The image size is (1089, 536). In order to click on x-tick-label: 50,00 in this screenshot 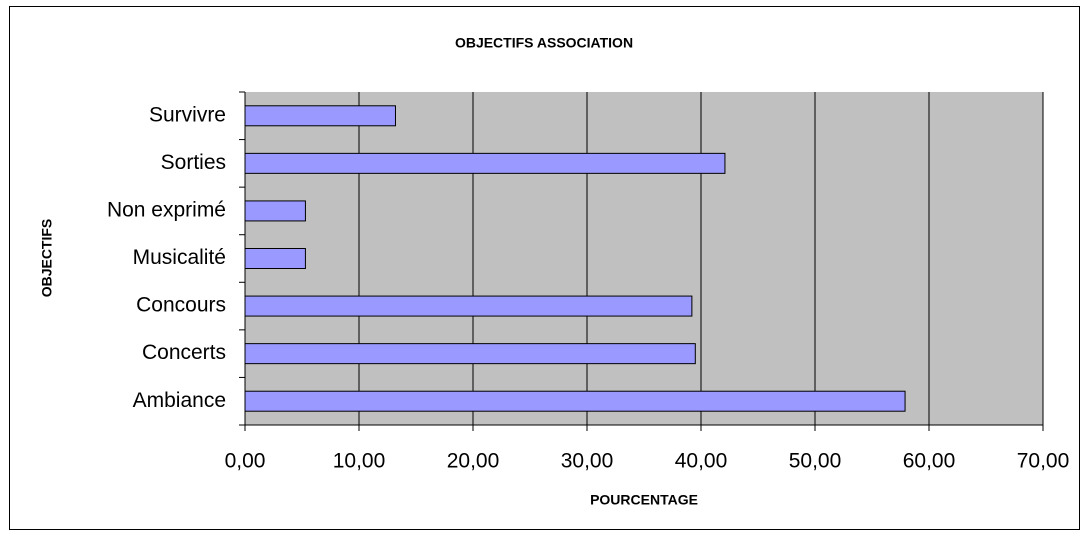, I will do `click(815, 461)`.